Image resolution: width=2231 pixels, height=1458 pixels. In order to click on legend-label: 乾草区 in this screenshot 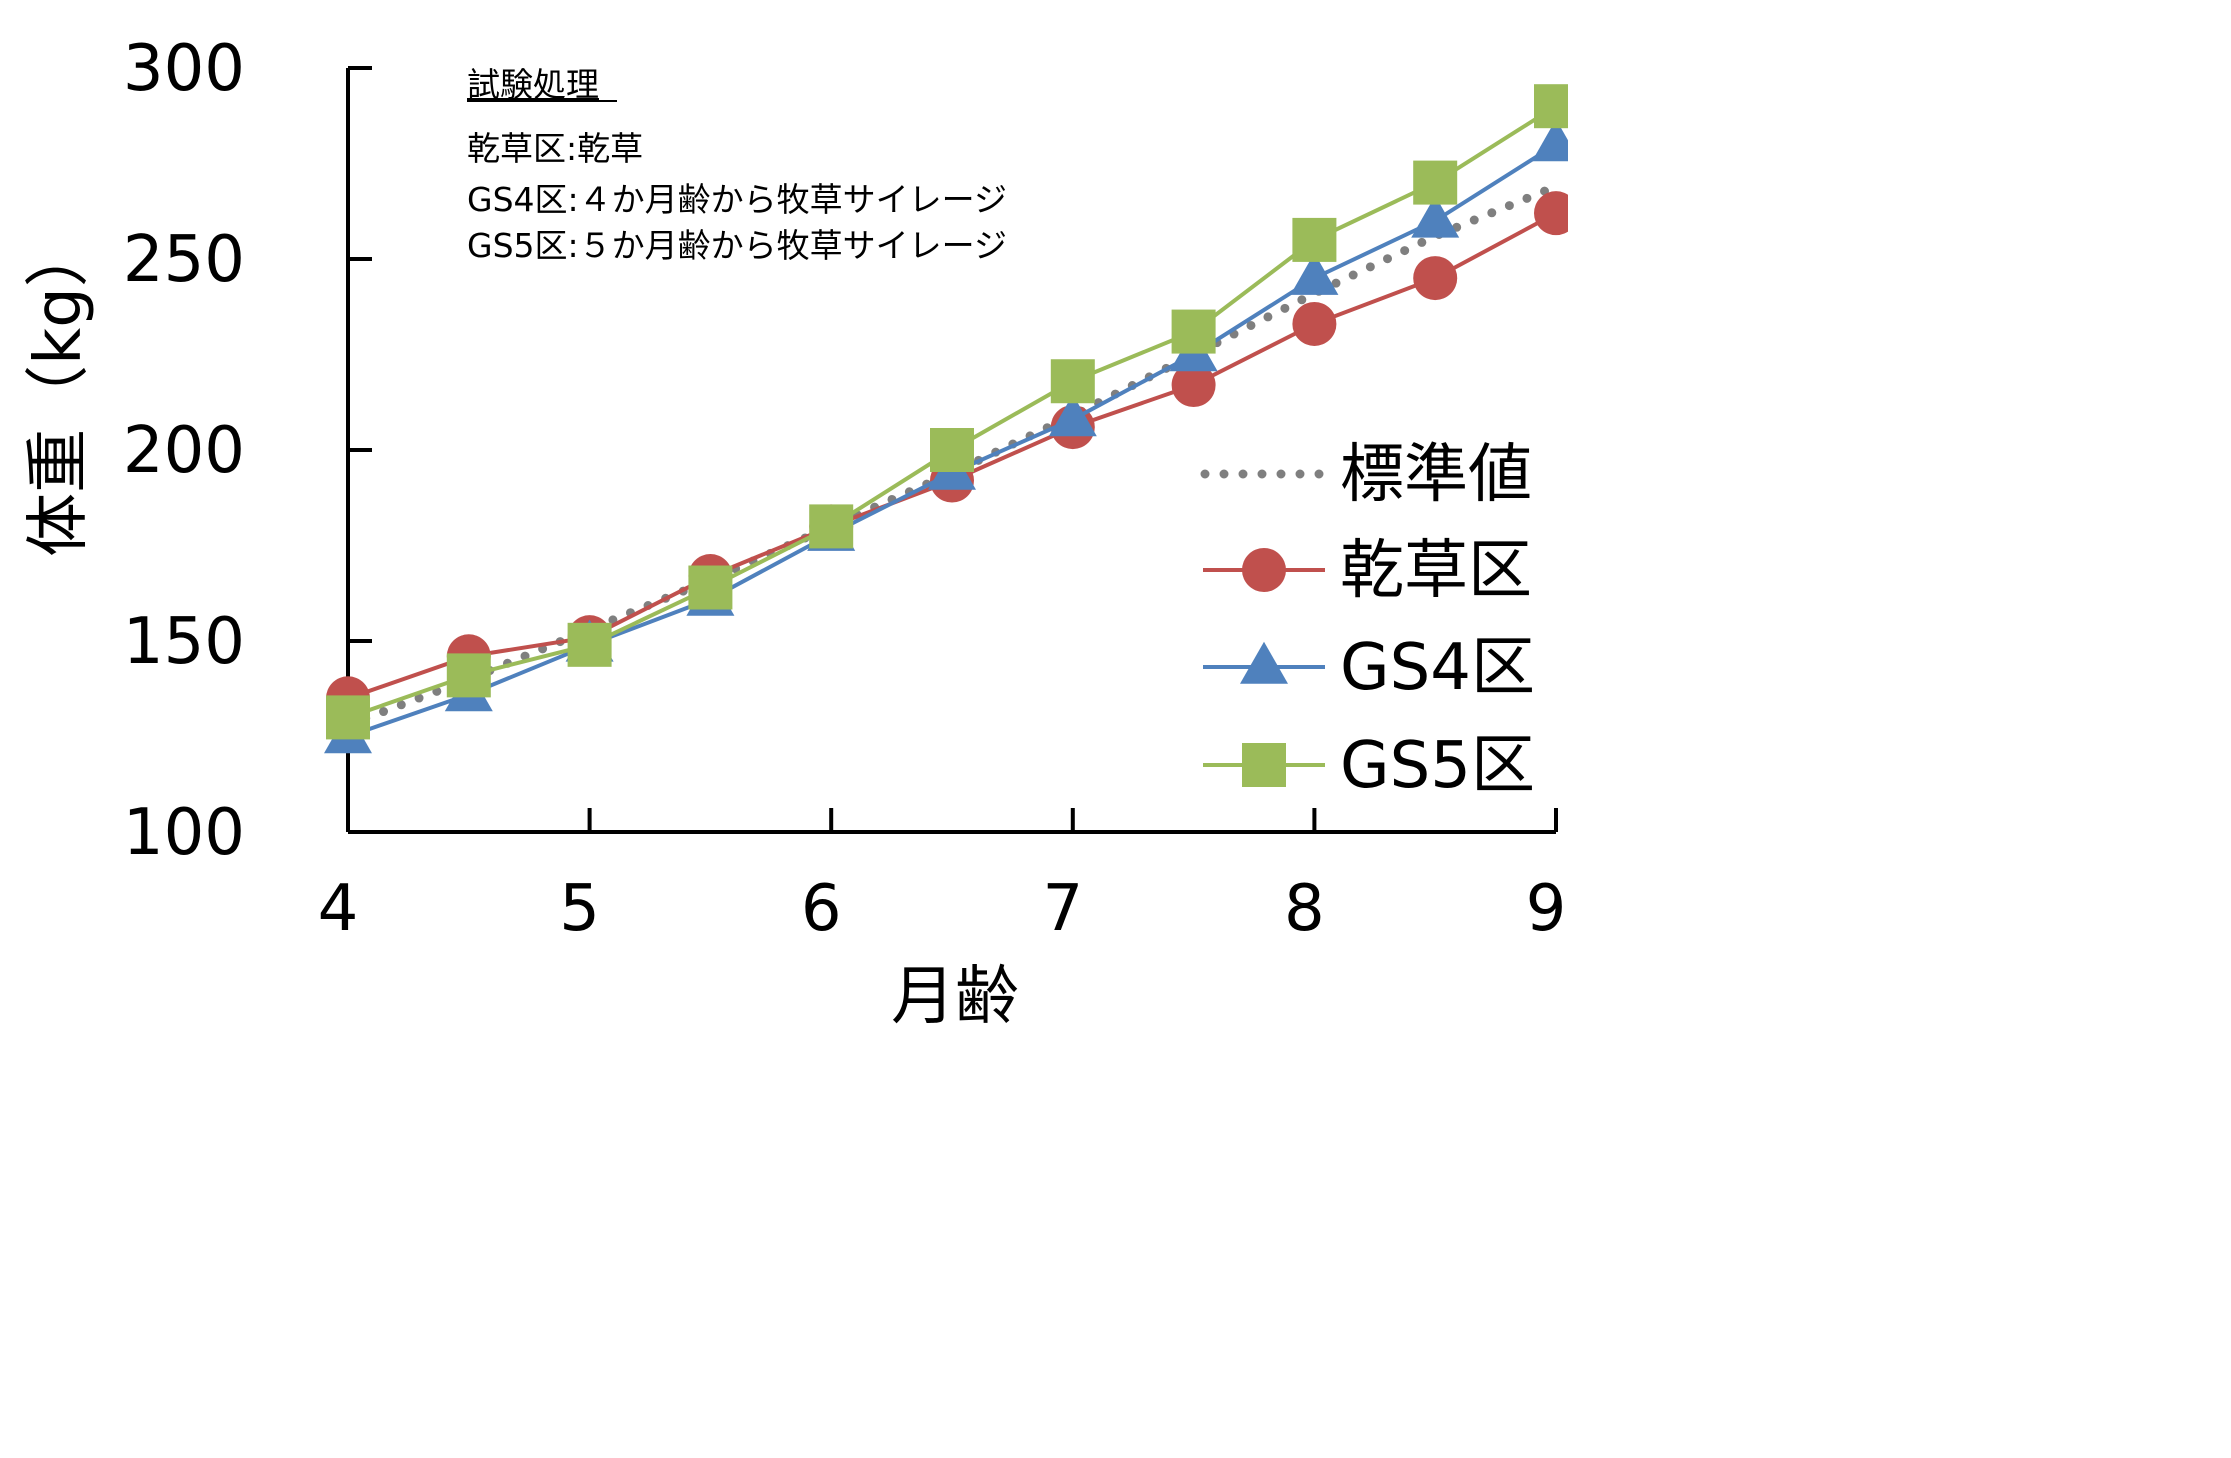, I will do `click(1436, 571)`.